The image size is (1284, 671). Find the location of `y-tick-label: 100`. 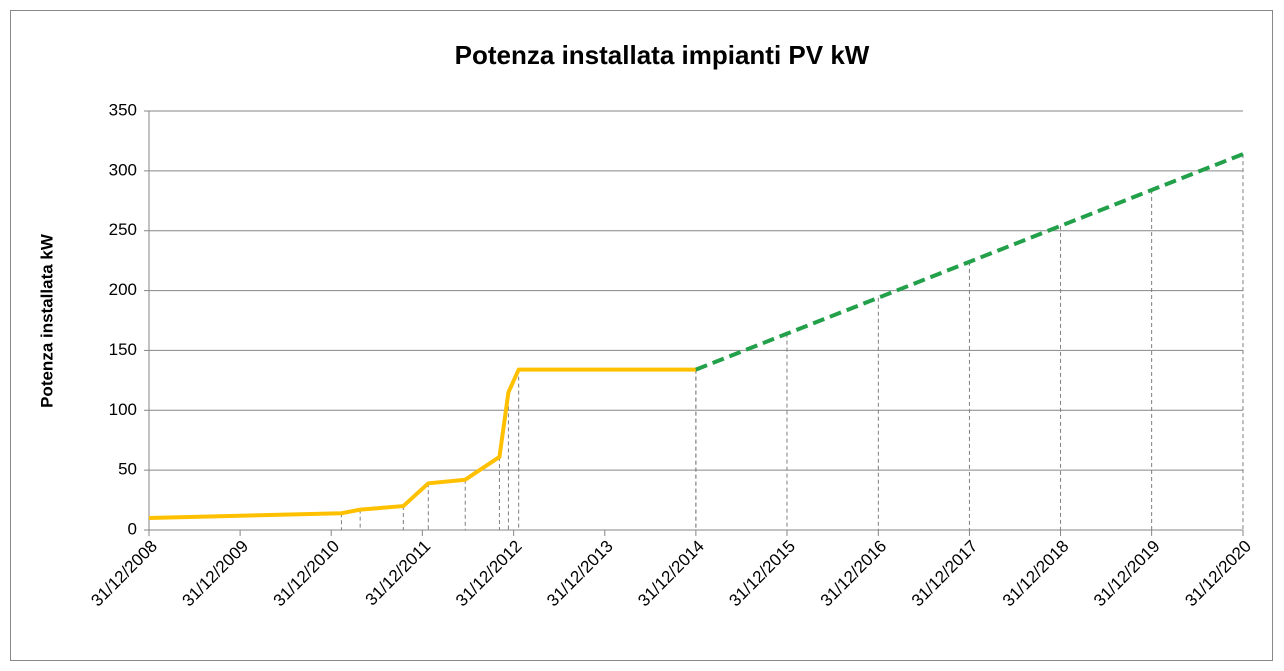

y-tick-label: 100 is located at coordinates (123, 409).